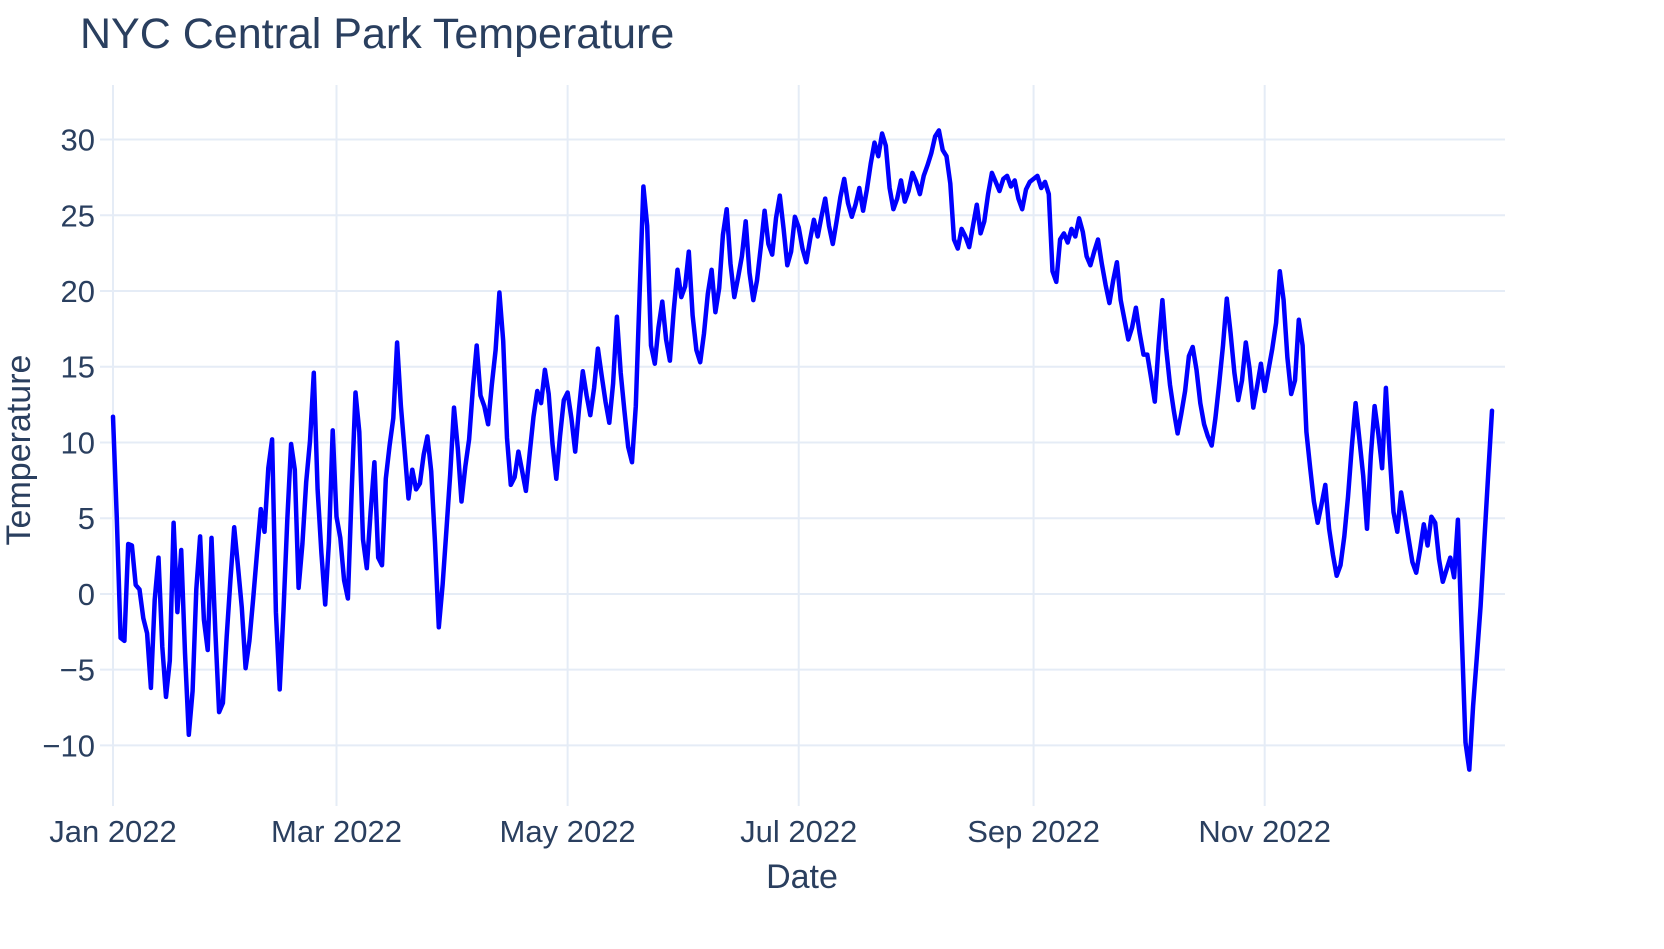  What do you see at coordinates (1264, 831) in the screenshot?
I see `x-tick-label: Nov 2022` at bounding box center [1264, 831].